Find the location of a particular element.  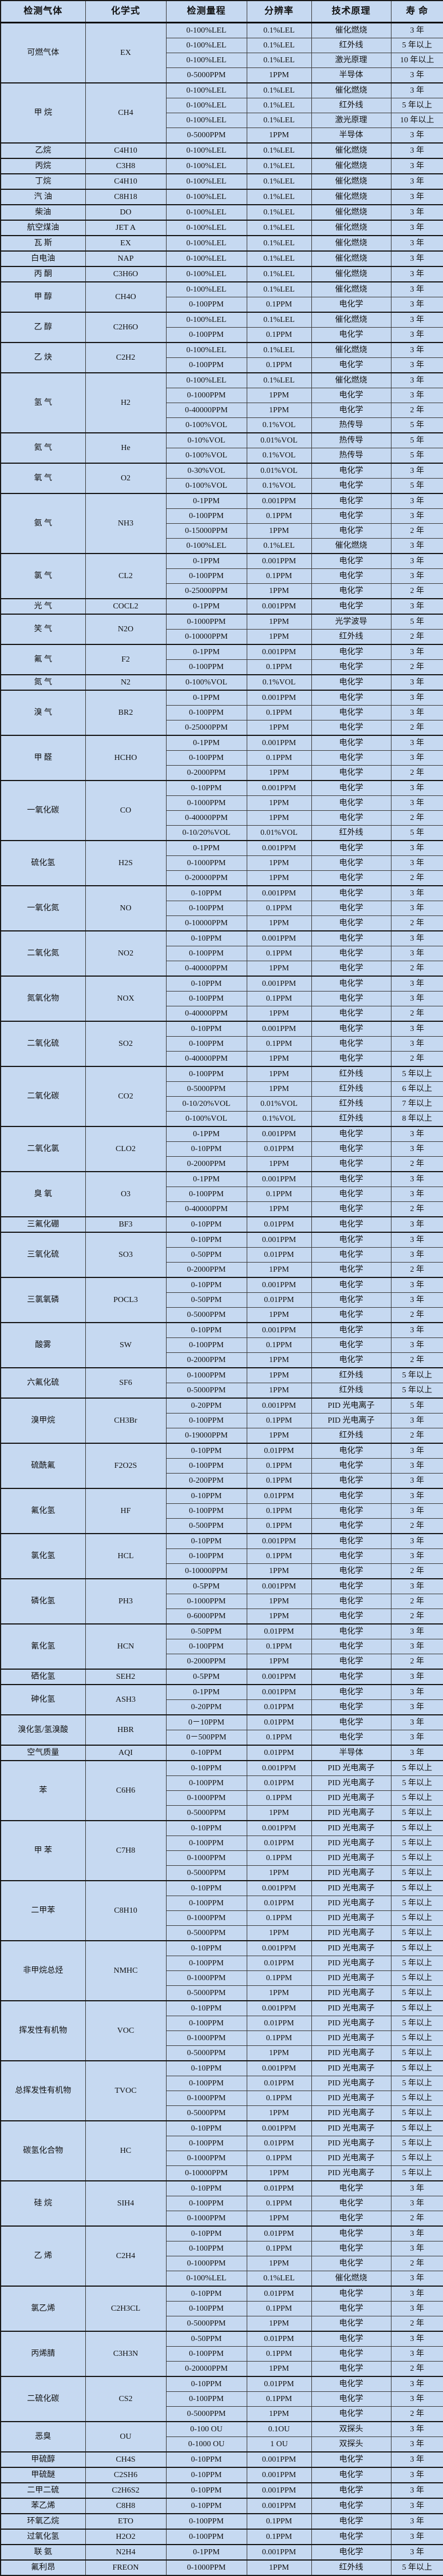

table-row: 0-1000PPM 0.1PPM PID 光电离子 5 年以上 is located at coordinates (222, 1918).